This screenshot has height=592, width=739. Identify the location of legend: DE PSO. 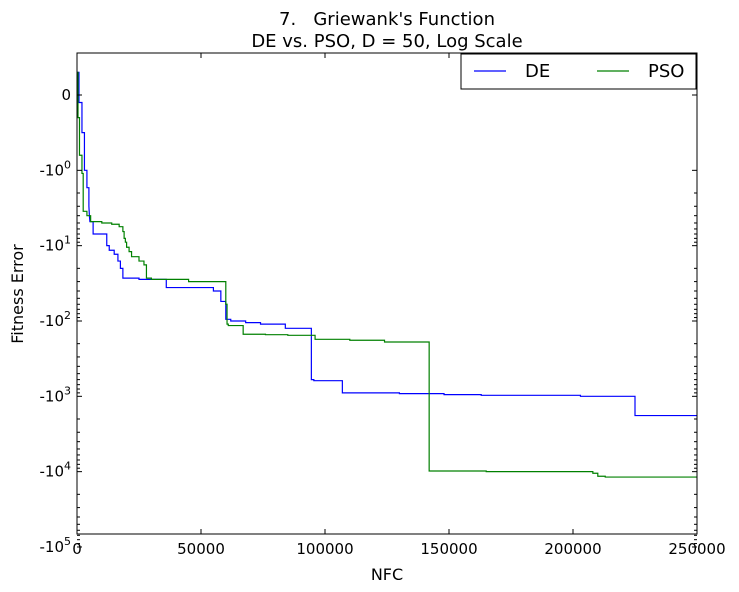
(578, 71).